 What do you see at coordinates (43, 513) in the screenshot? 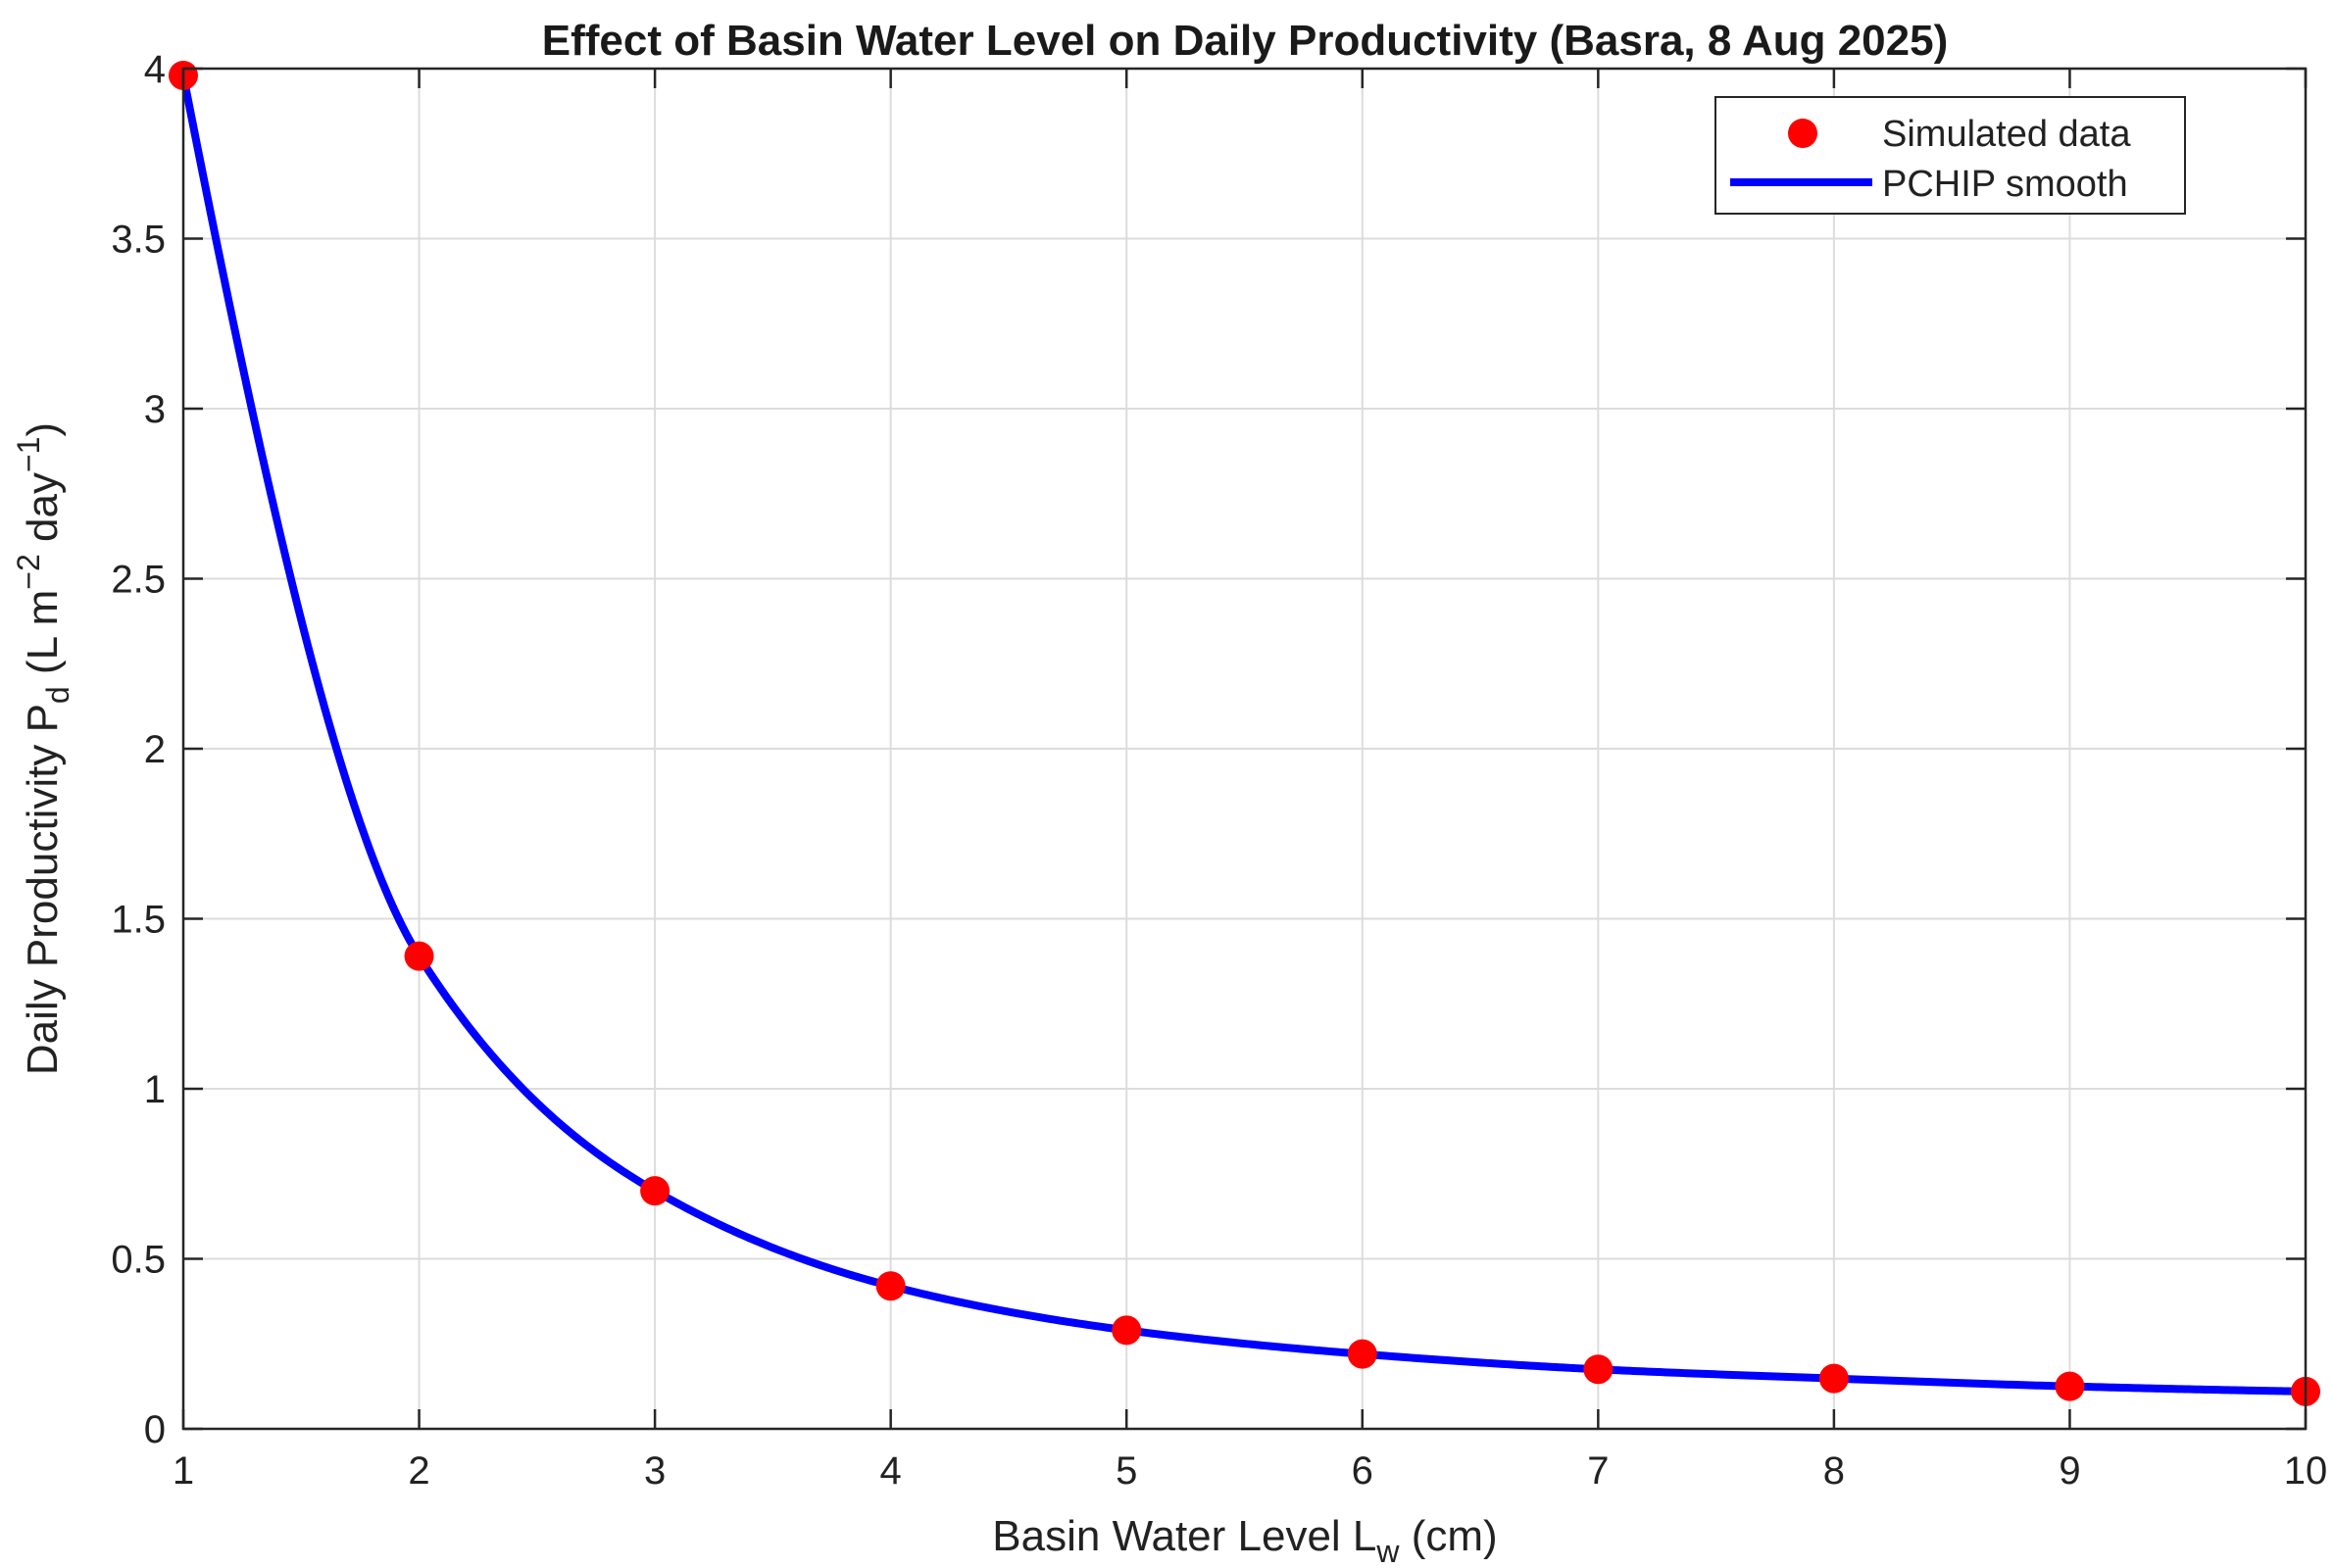
I see `y-axis-label-unit-2: day` at bounding box center [43, 513].